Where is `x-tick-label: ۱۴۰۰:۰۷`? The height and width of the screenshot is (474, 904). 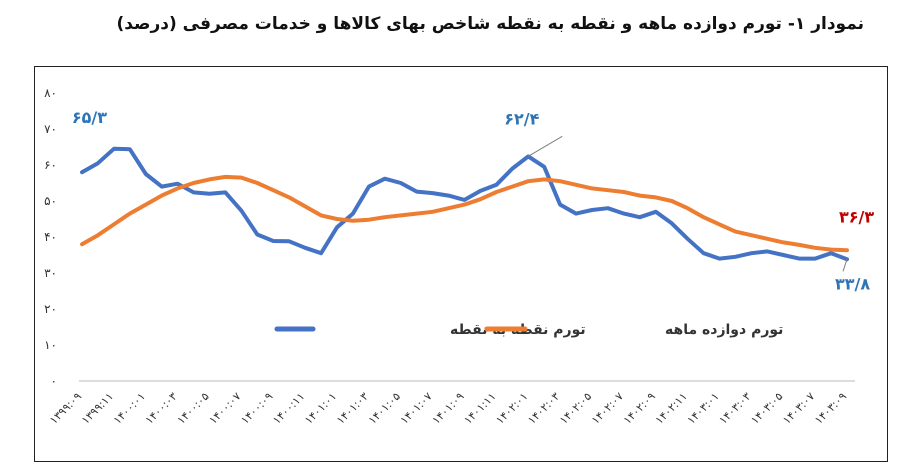 x-tick-label: ۱۴۰۰:۰۷ is located at coordinates (225, 408).